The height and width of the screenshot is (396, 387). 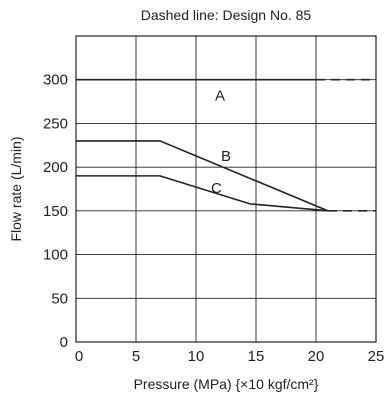 I want to click on y-tick-label: 150, so click(x=55, y=211).